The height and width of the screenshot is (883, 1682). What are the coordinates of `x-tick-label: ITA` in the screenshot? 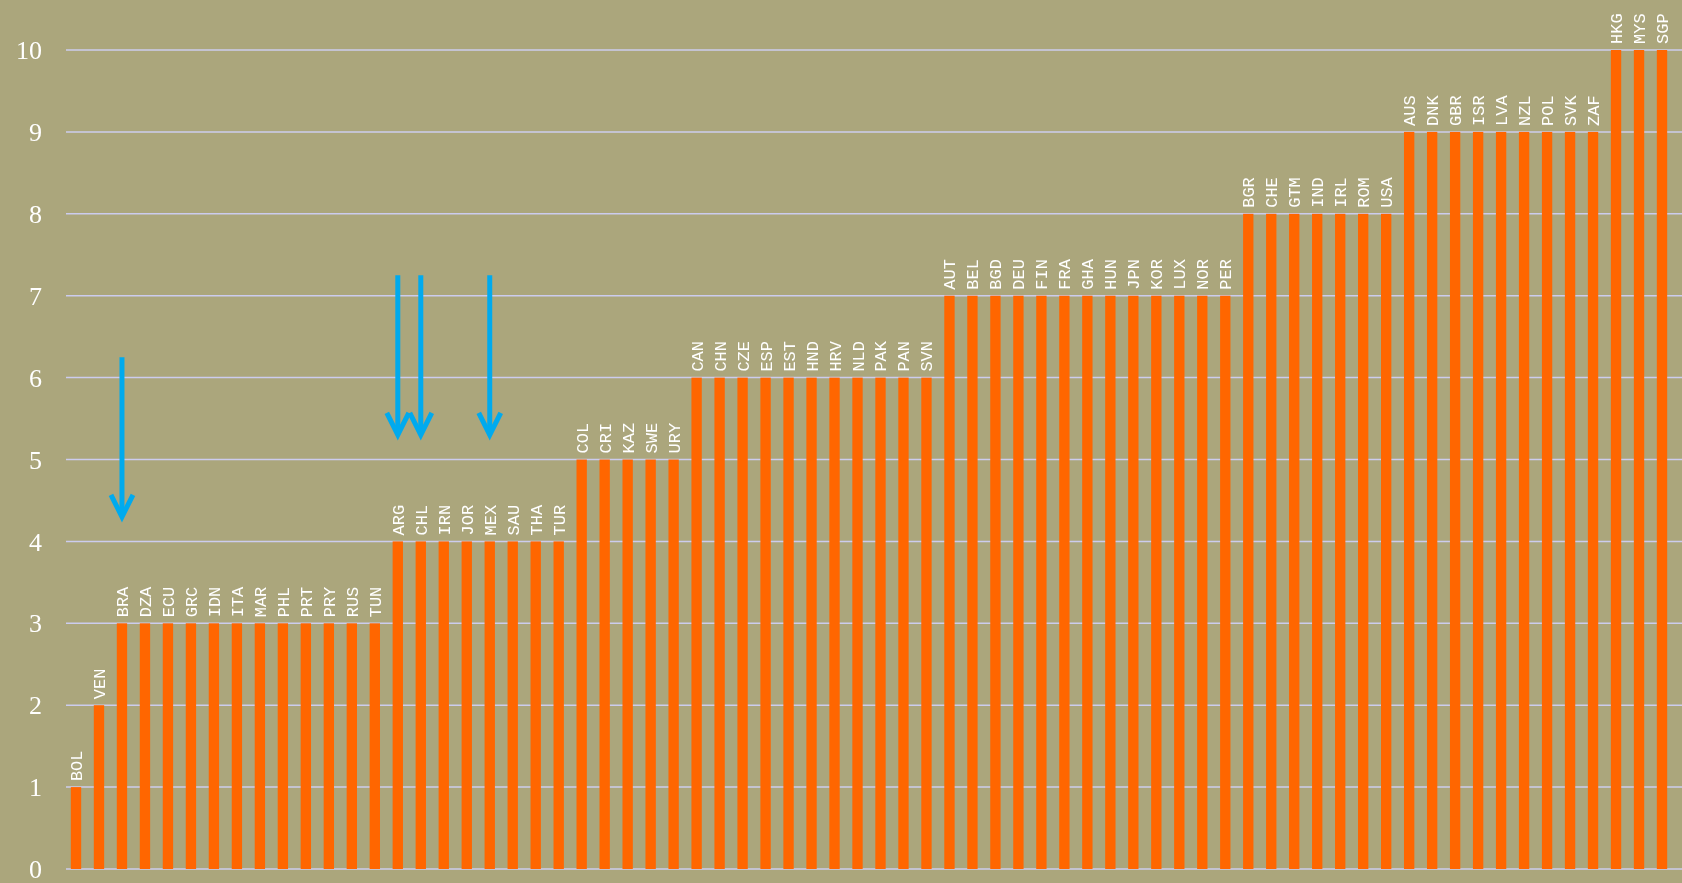 It's located at (238, 601).